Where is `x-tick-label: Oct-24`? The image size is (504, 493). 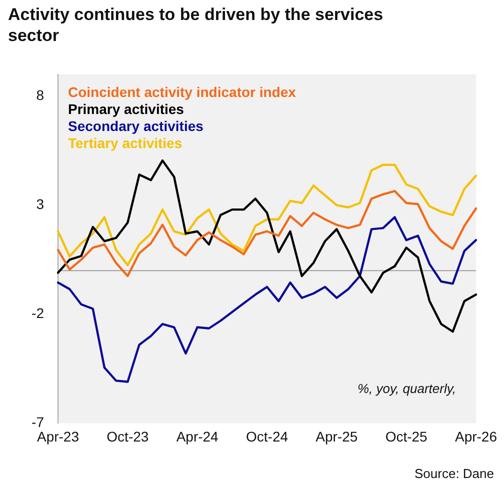 x-tick-label: Oct-24 is located at coordinates (267, 436).